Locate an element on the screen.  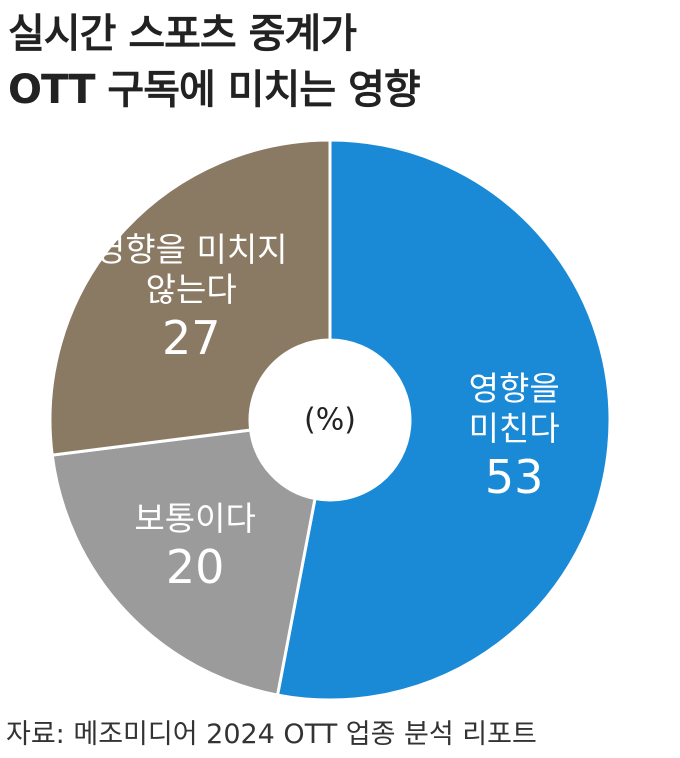
center-label: (%) is located at coordinates (330, 420).